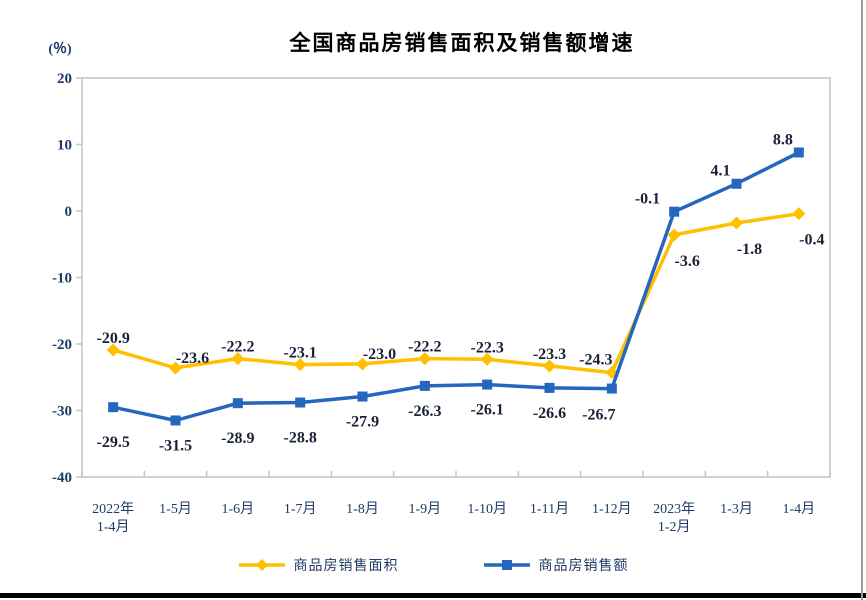 The image size is (866, 600). Describe the element at coordinates (424, 411) in the screenshot. I see `data-label: -26.3` at that location.